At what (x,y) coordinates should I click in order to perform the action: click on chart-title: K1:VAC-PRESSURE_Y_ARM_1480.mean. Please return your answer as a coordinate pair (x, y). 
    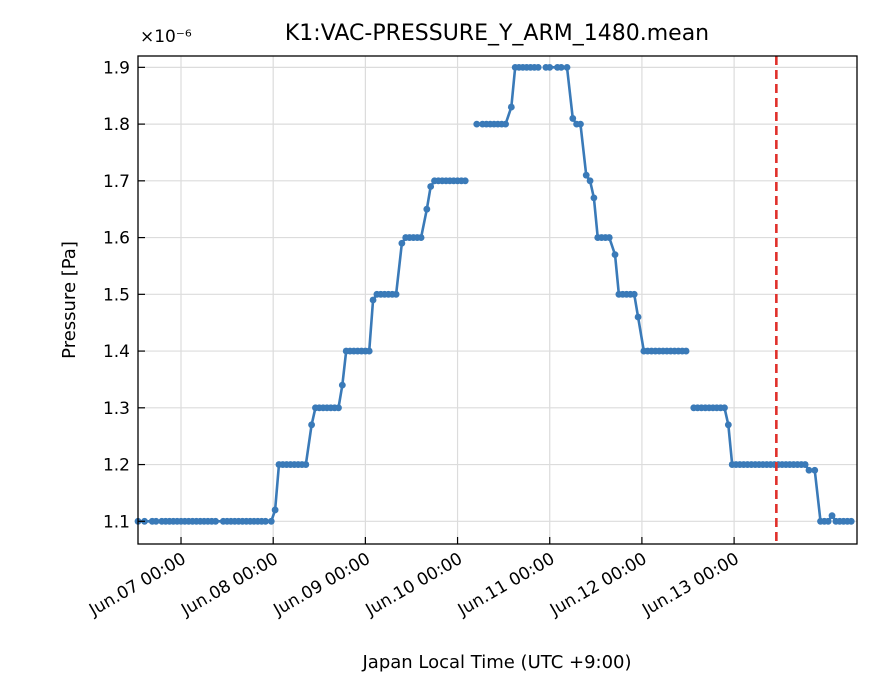
    Looking at the image, I should click on (497, 33).